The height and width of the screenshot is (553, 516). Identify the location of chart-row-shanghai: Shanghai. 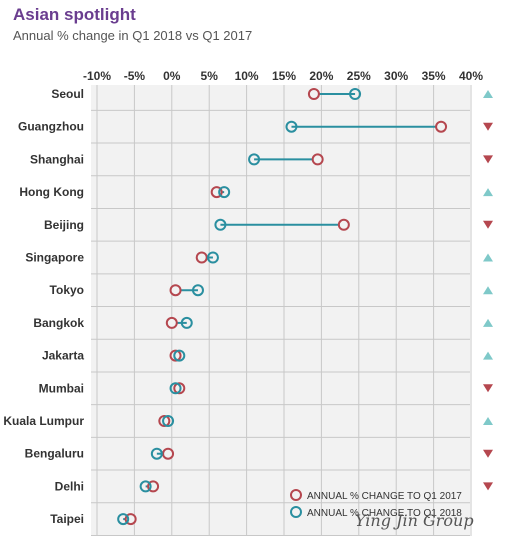
(261, 159).